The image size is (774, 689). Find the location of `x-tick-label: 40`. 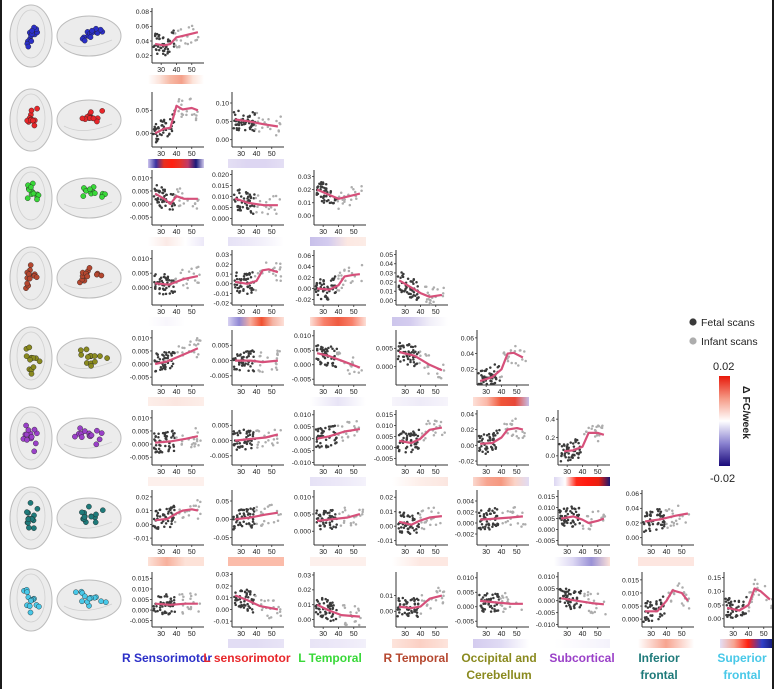

x-tick-label: 40 is located at coordinates (583, 552).